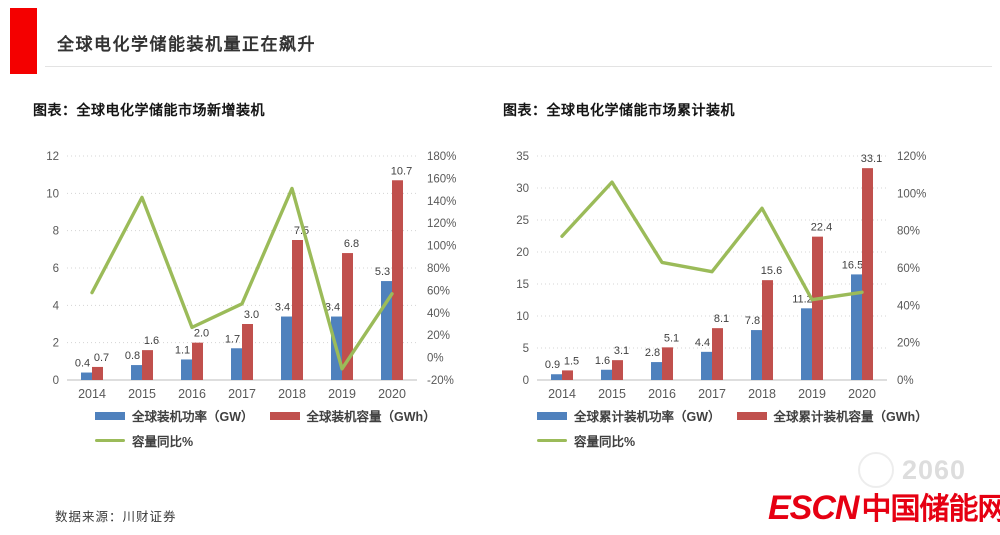 The image size is (1000, 535). What do you see at coordinates (441, 157) in the screenshot?
I see `right-axis-tick-label: 180%` at bounding box center [441, 157].